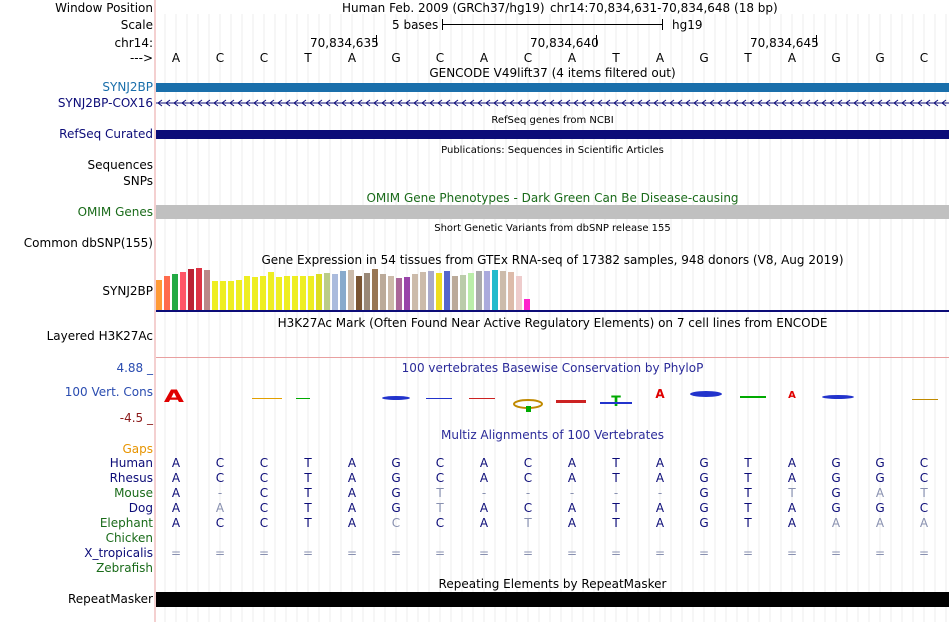  Describe the element at coordinates (140, 508) in the screenshot. I see `multiz-species-label: Dog` at that location.